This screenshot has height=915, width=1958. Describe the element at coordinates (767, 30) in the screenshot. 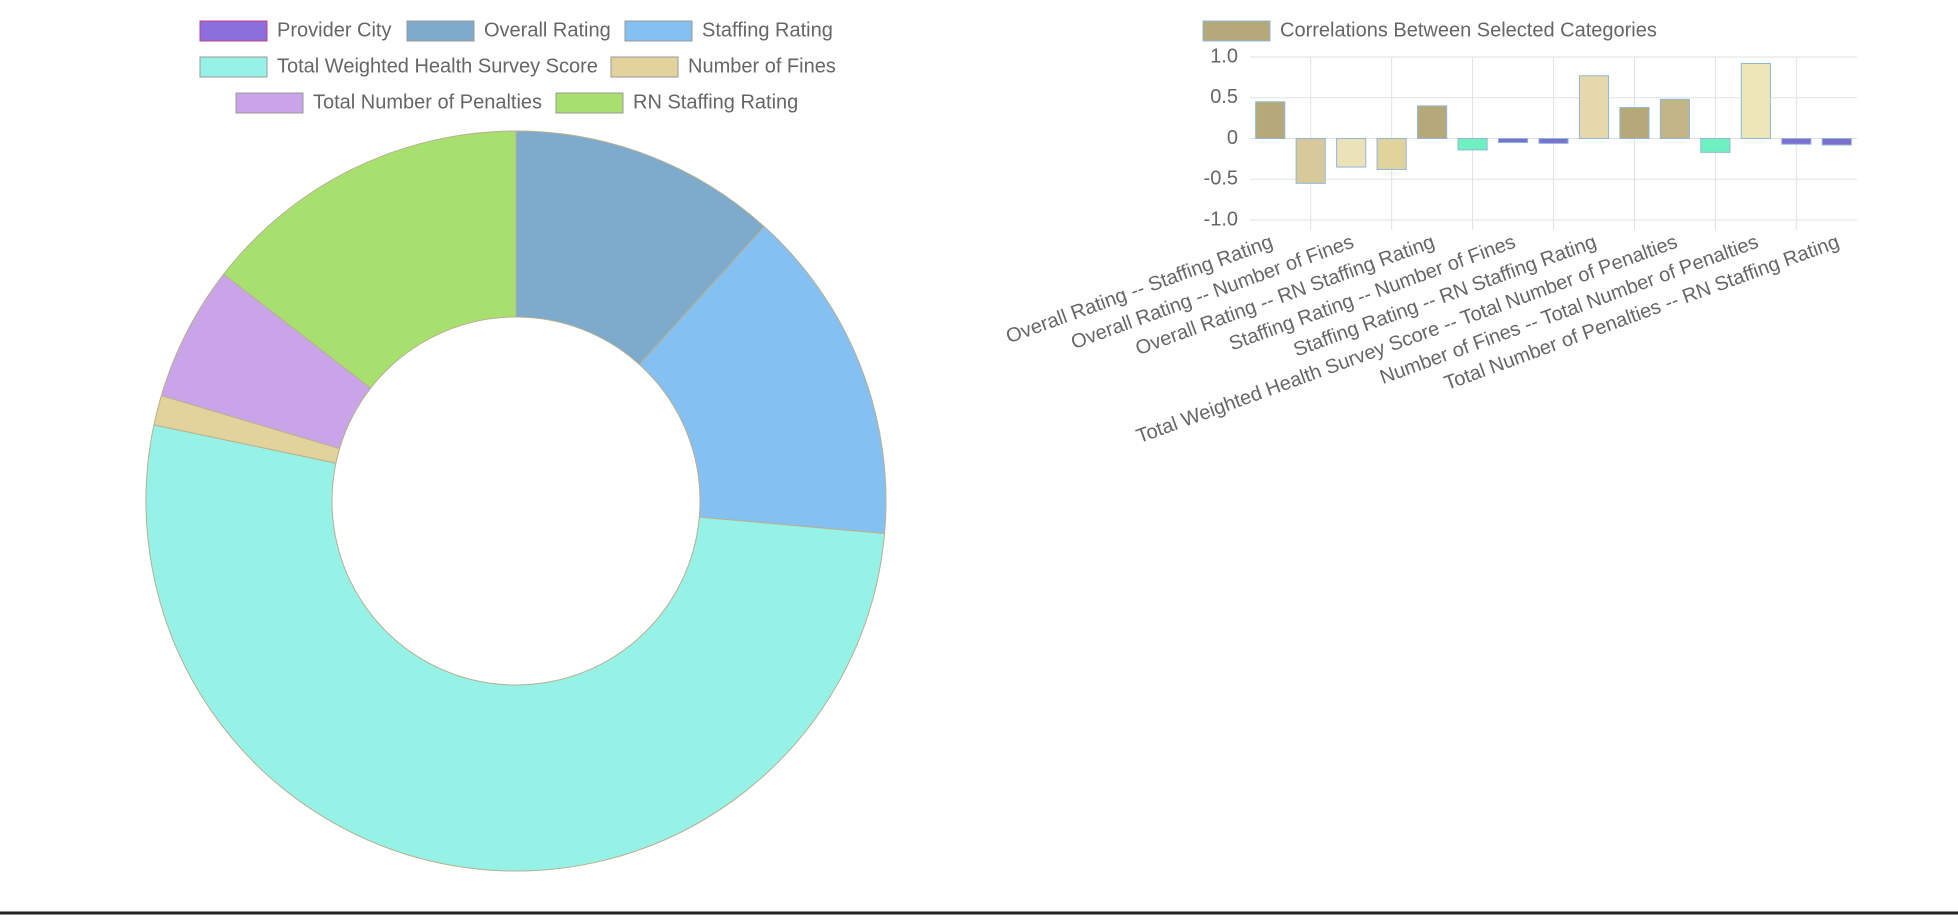

I see `legend-label: Staffing Rating` at that location.